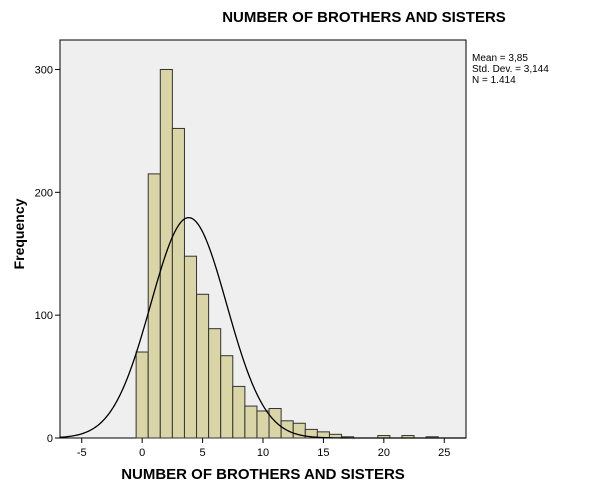 The height and width of the screenshot is (492, 592). I want to click on x-tick-label: 10, so click(263, 453).